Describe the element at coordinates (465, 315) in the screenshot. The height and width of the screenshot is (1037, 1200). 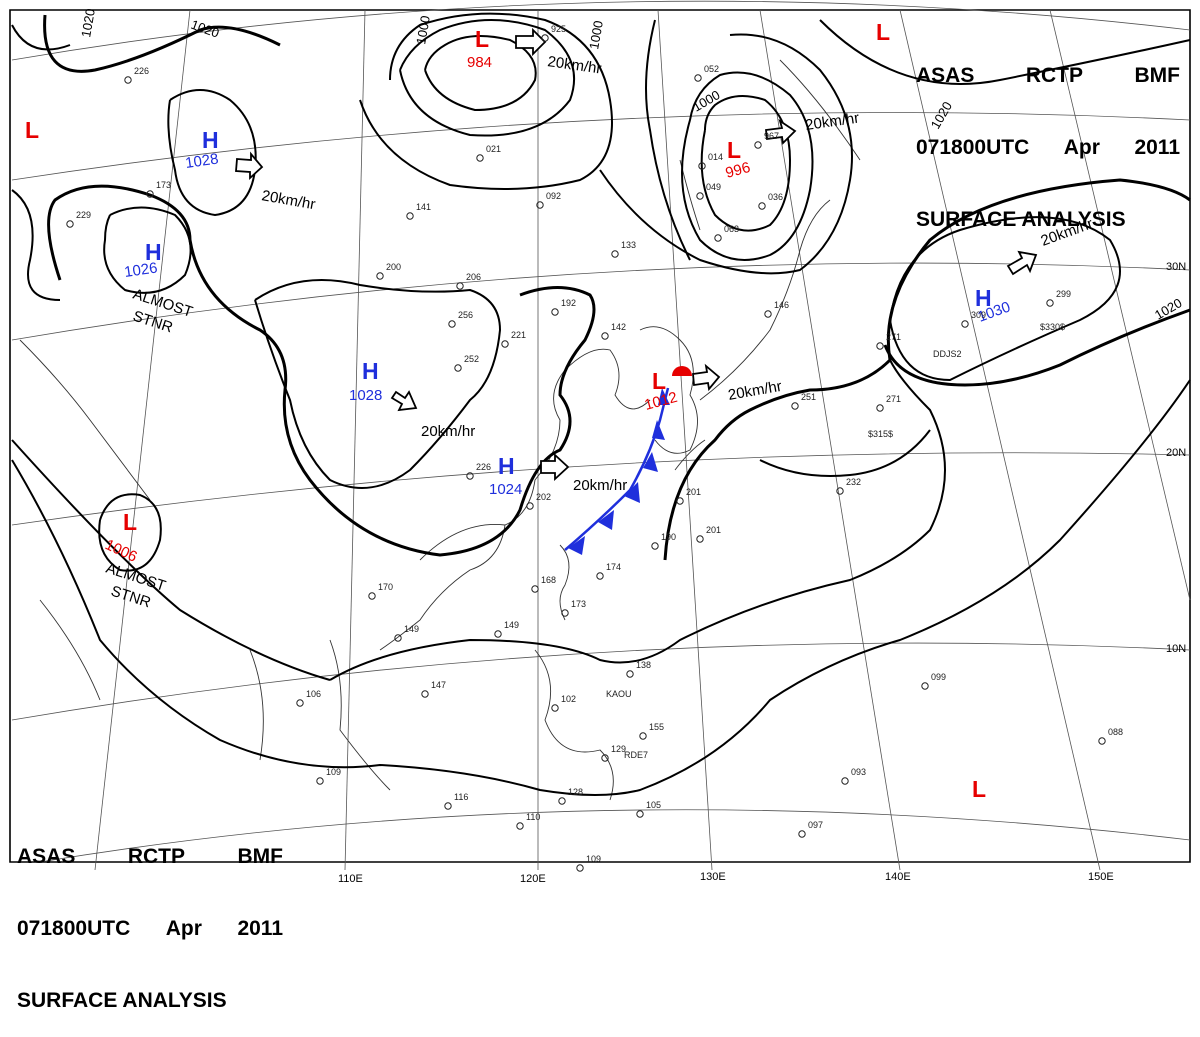
I see `station-pressure-label: 256` at that location.